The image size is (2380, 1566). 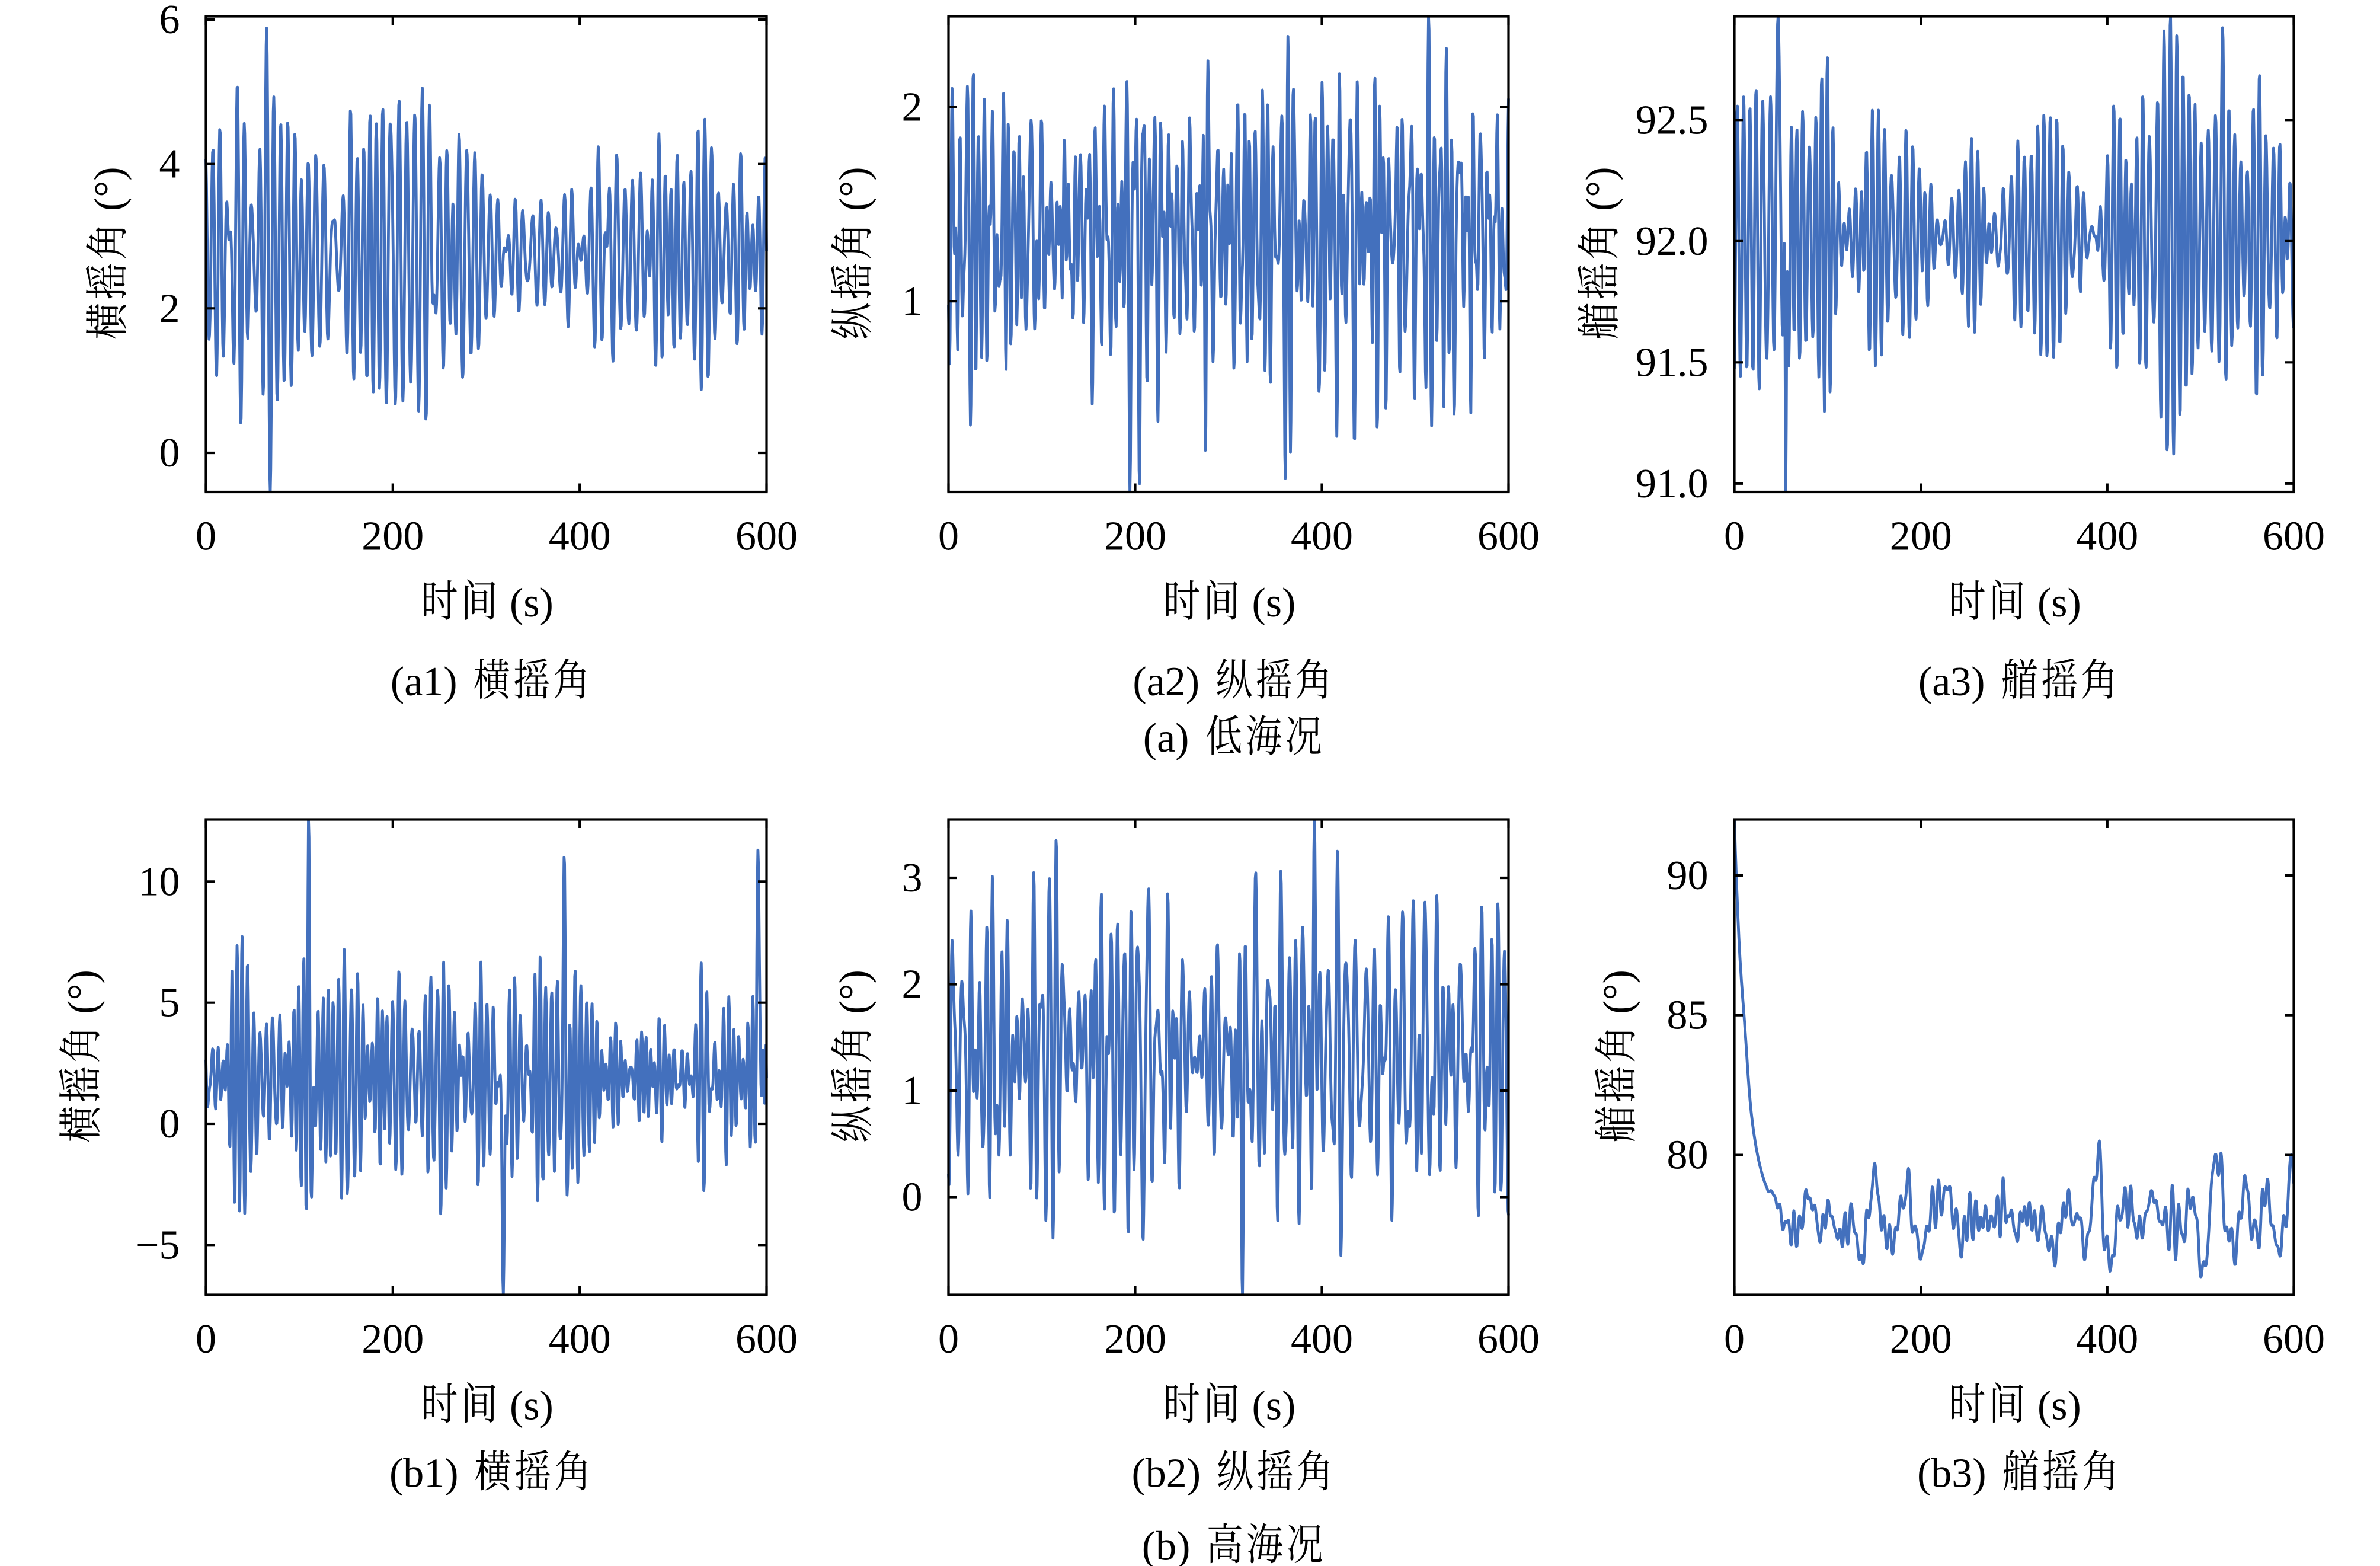 What do you see at coordinates (1688, 876) in the screenshot?
I see `svg-text: 90` at bounding box center [1688, 876].